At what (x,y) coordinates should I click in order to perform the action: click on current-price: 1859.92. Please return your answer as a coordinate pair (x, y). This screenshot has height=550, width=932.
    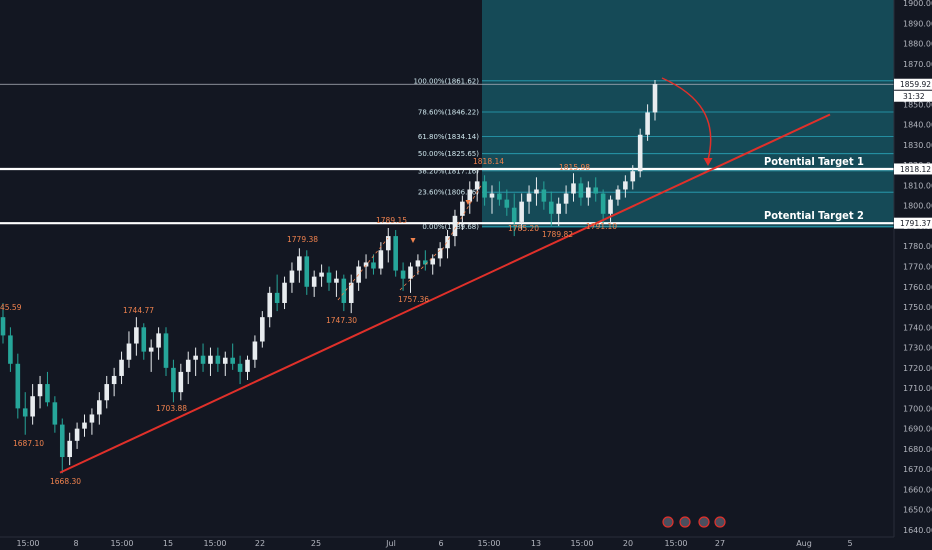
    Looking at the image, I should click on (915, 84).